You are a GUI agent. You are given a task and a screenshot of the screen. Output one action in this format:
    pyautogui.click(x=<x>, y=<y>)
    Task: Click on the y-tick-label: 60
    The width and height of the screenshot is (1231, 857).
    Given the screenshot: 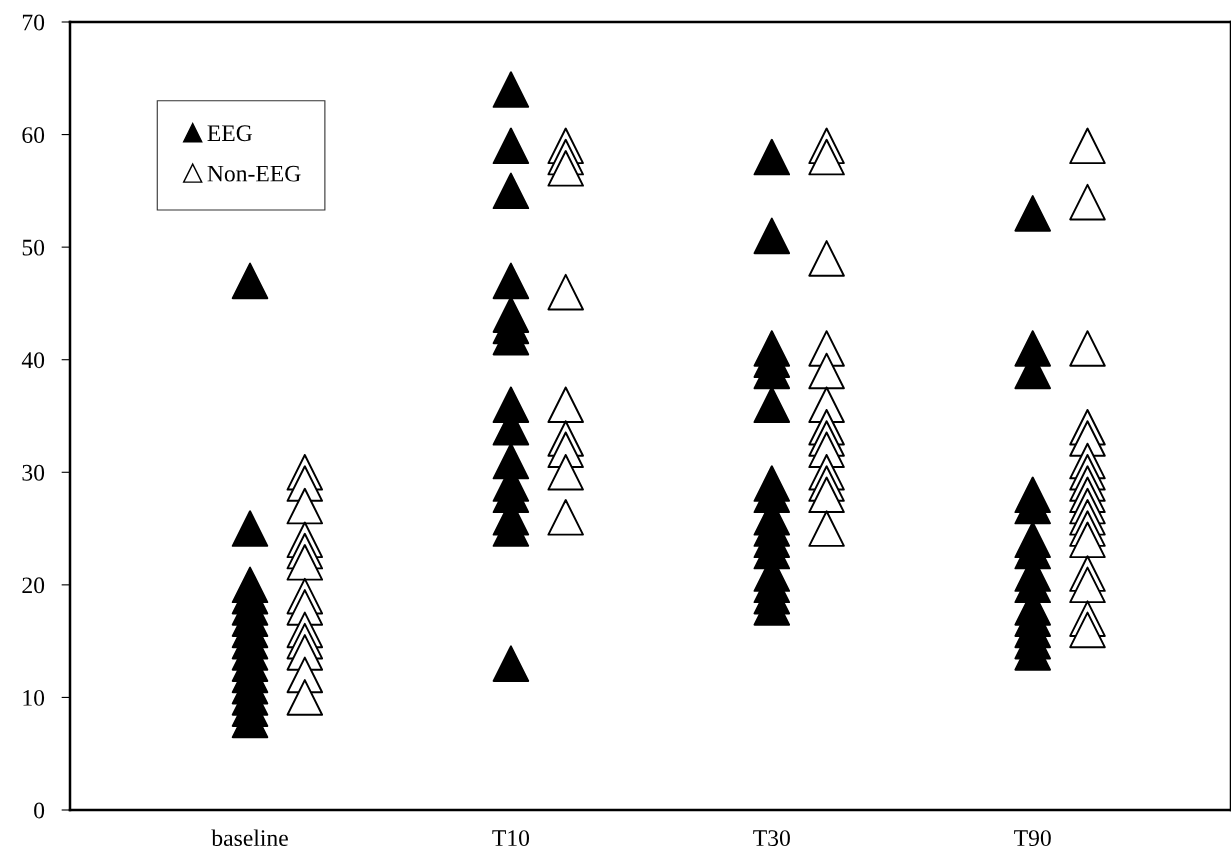 What is the action you would take?
    pyautogui.click(x=33, y=135)
    